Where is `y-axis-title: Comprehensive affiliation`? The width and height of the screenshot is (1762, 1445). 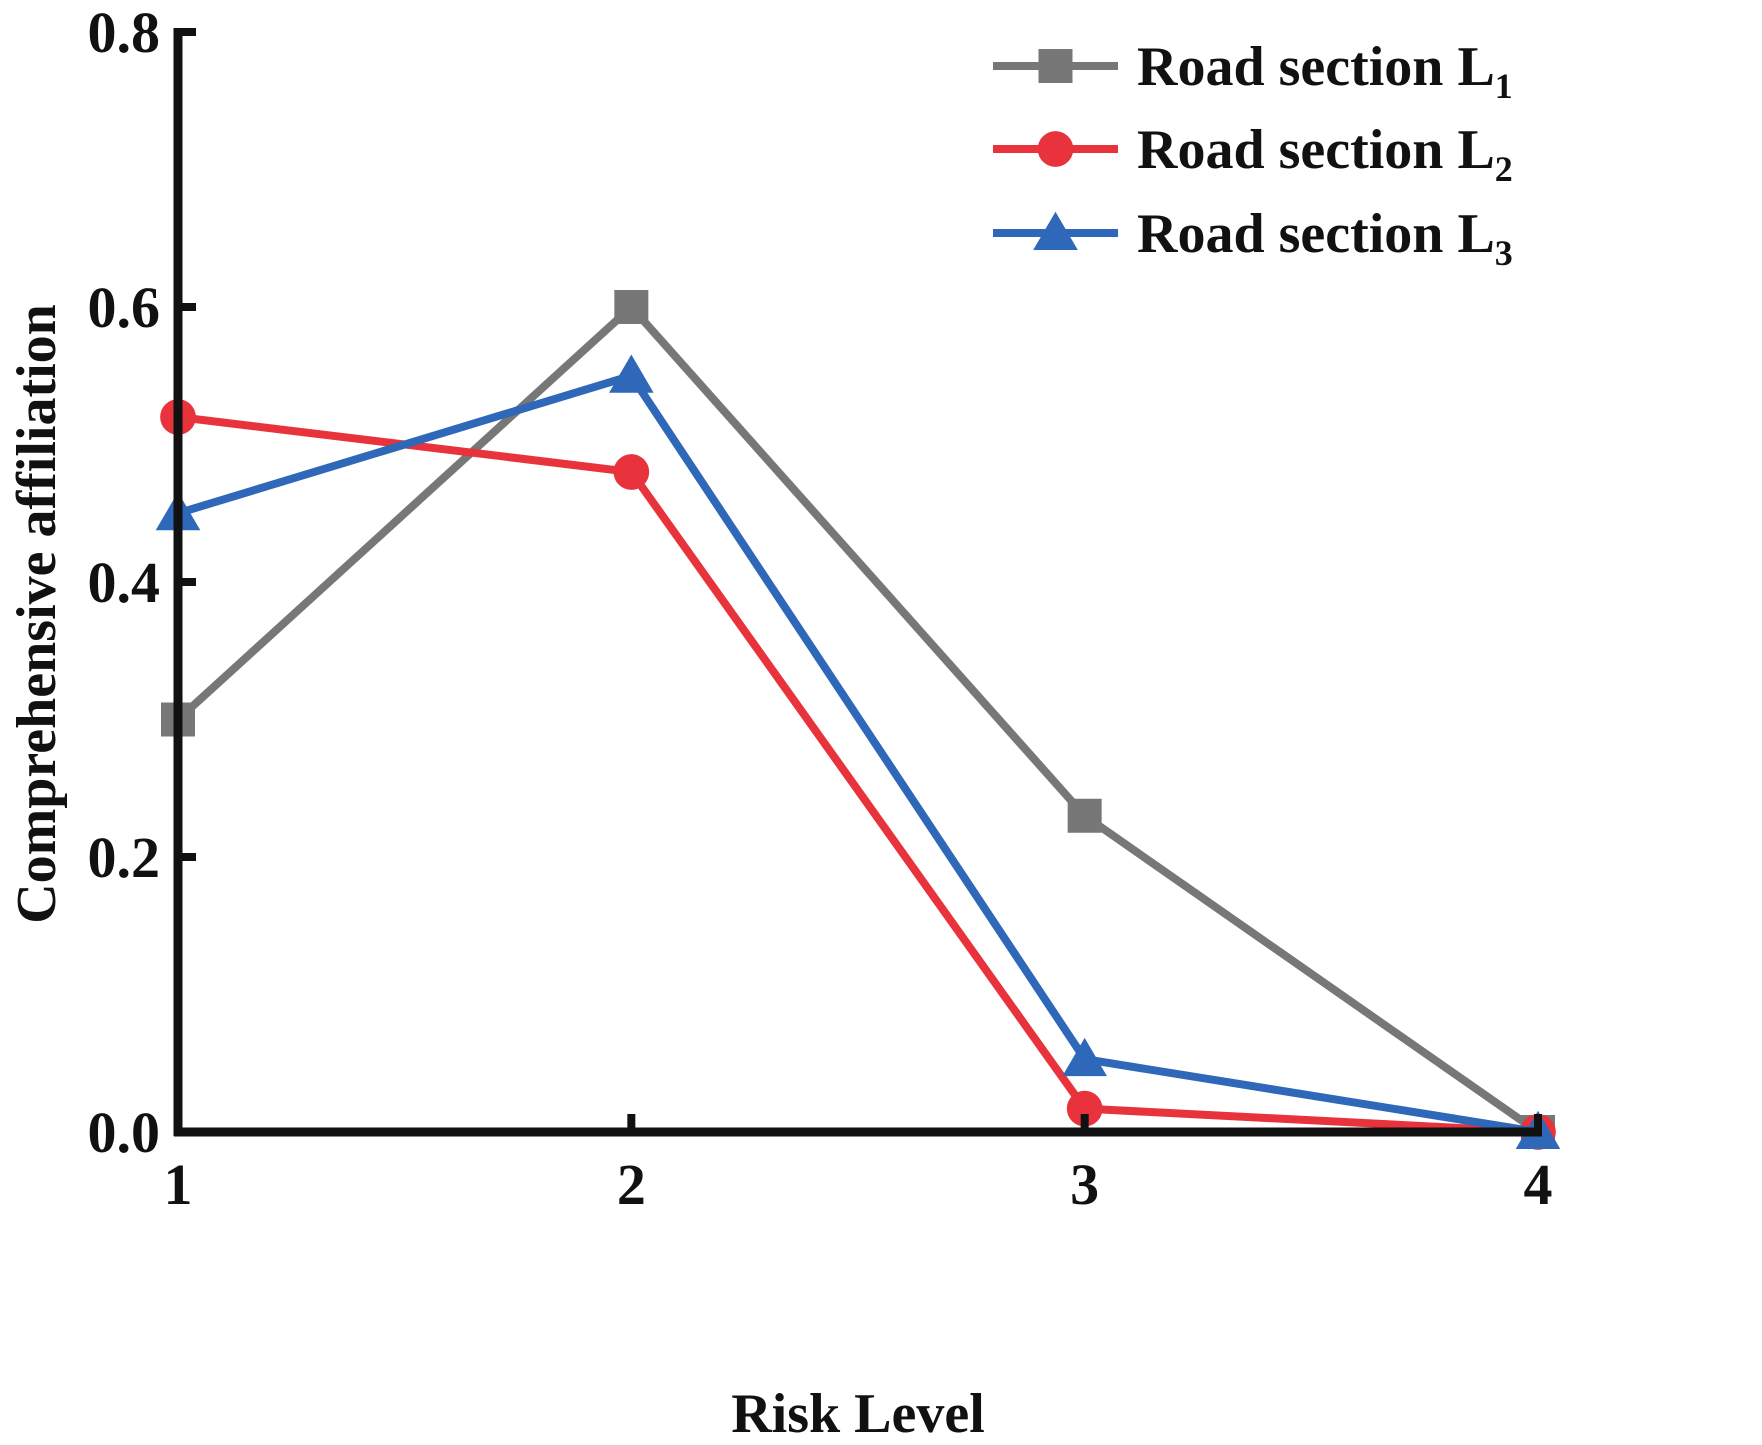 y-axis-title: Comprehensive affiliation is located at coordinates (37, 614).